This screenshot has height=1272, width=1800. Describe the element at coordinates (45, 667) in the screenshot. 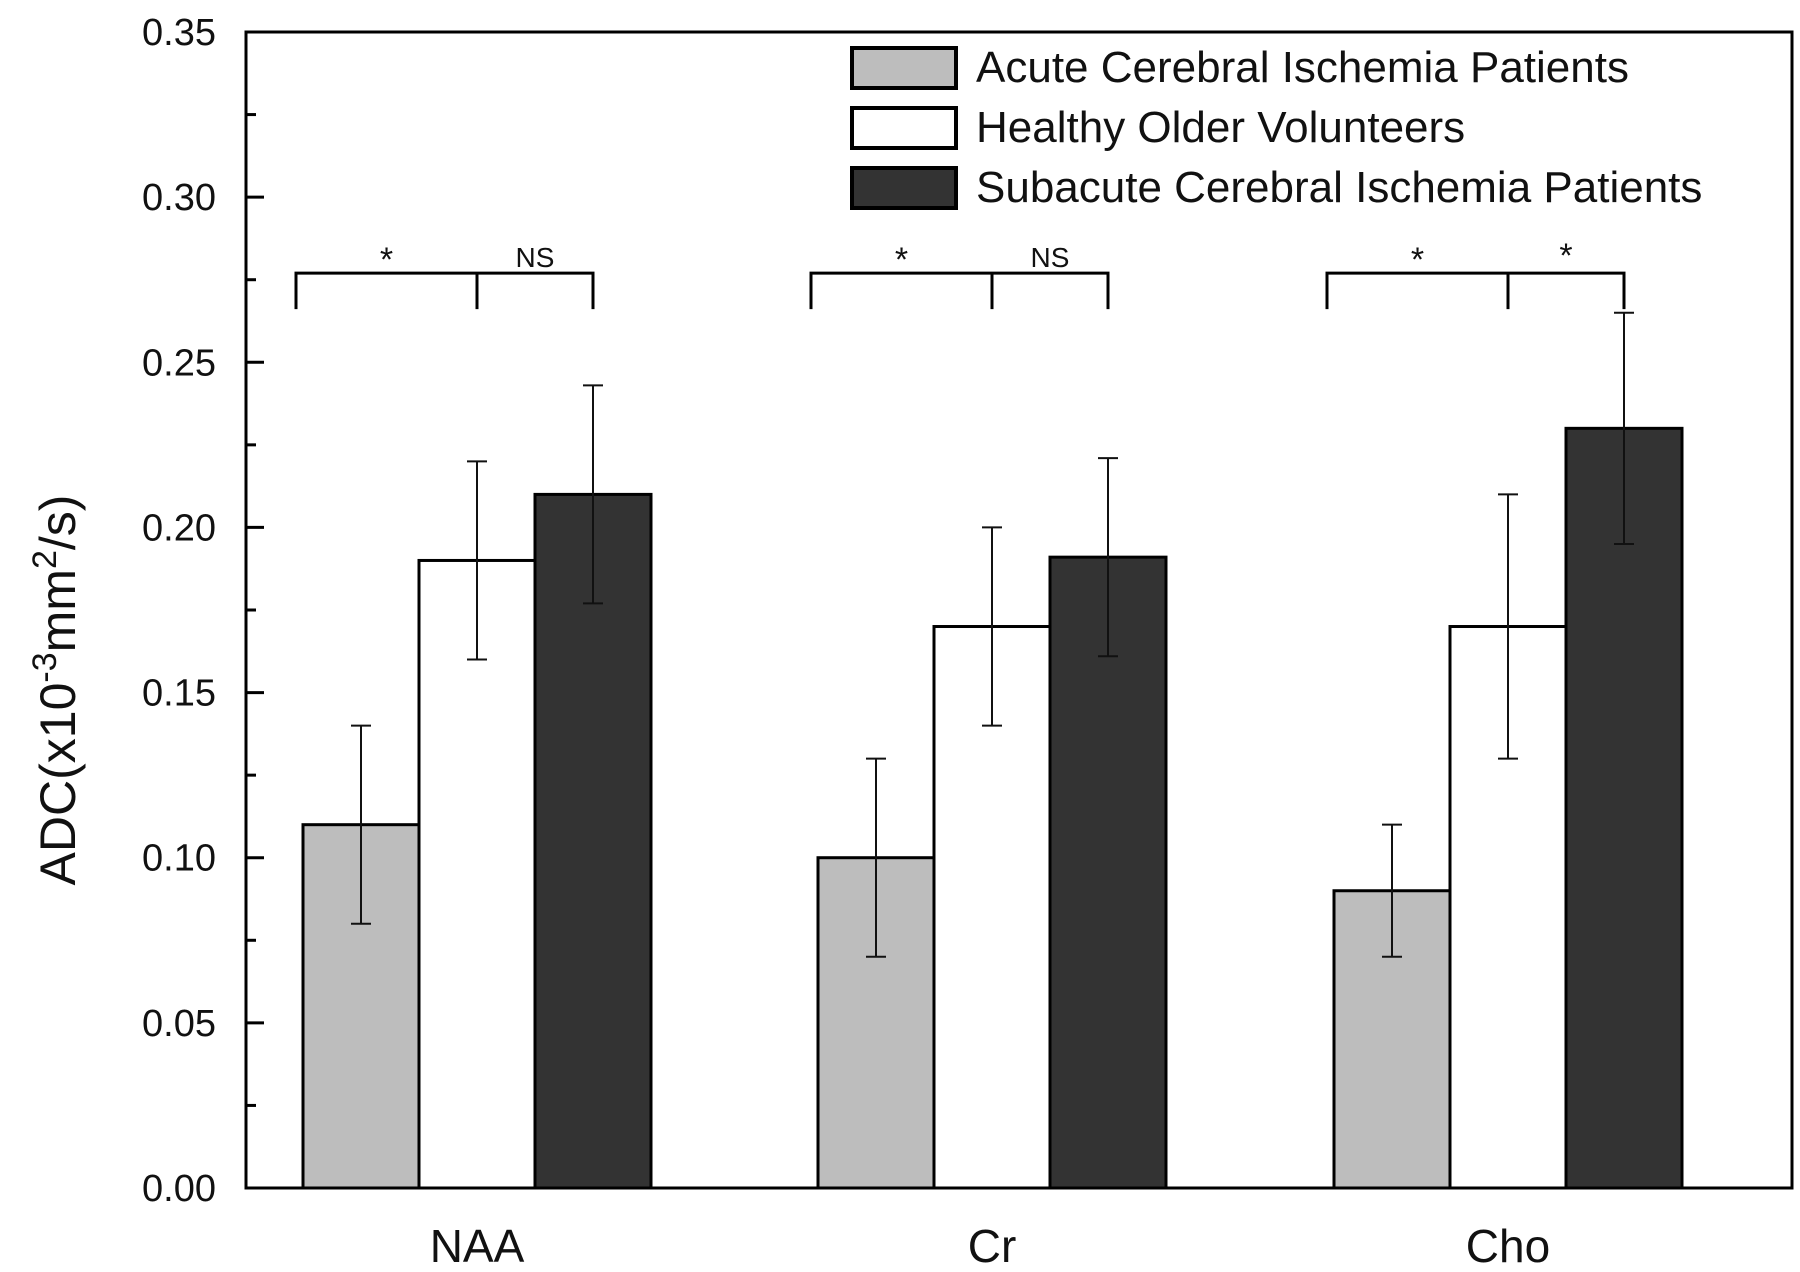

I see `y-axis-label-exp1: -3` at that location.